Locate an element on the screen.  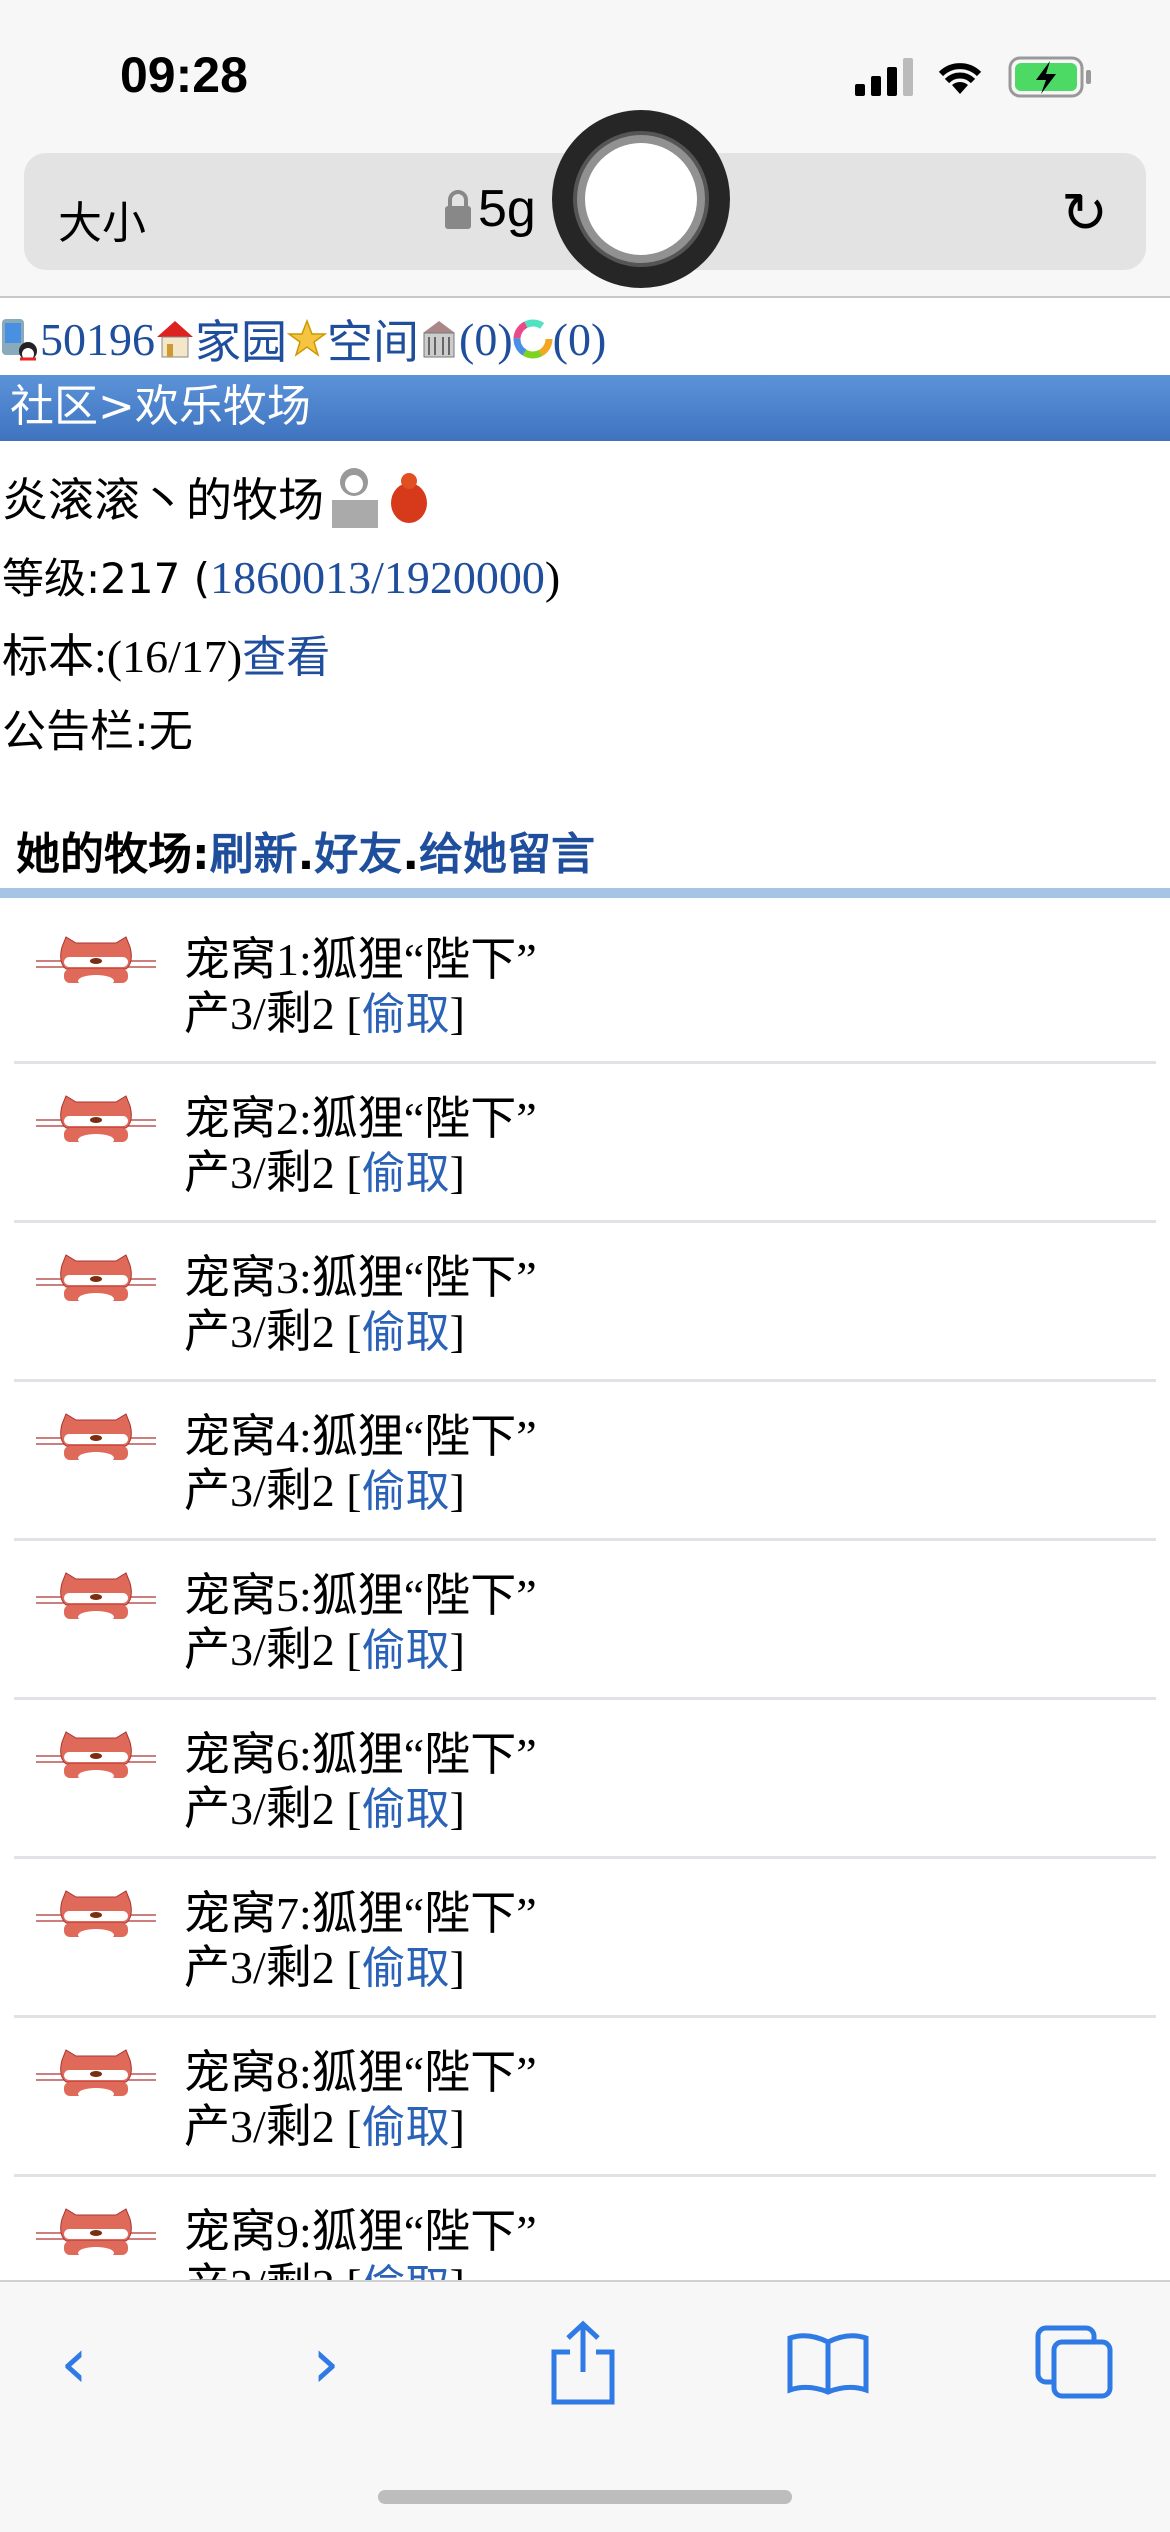
pen-row: 宠窝8:狐狸“陛下” 产3/剩2 [偷取] is located at coordinates (585, 2097).